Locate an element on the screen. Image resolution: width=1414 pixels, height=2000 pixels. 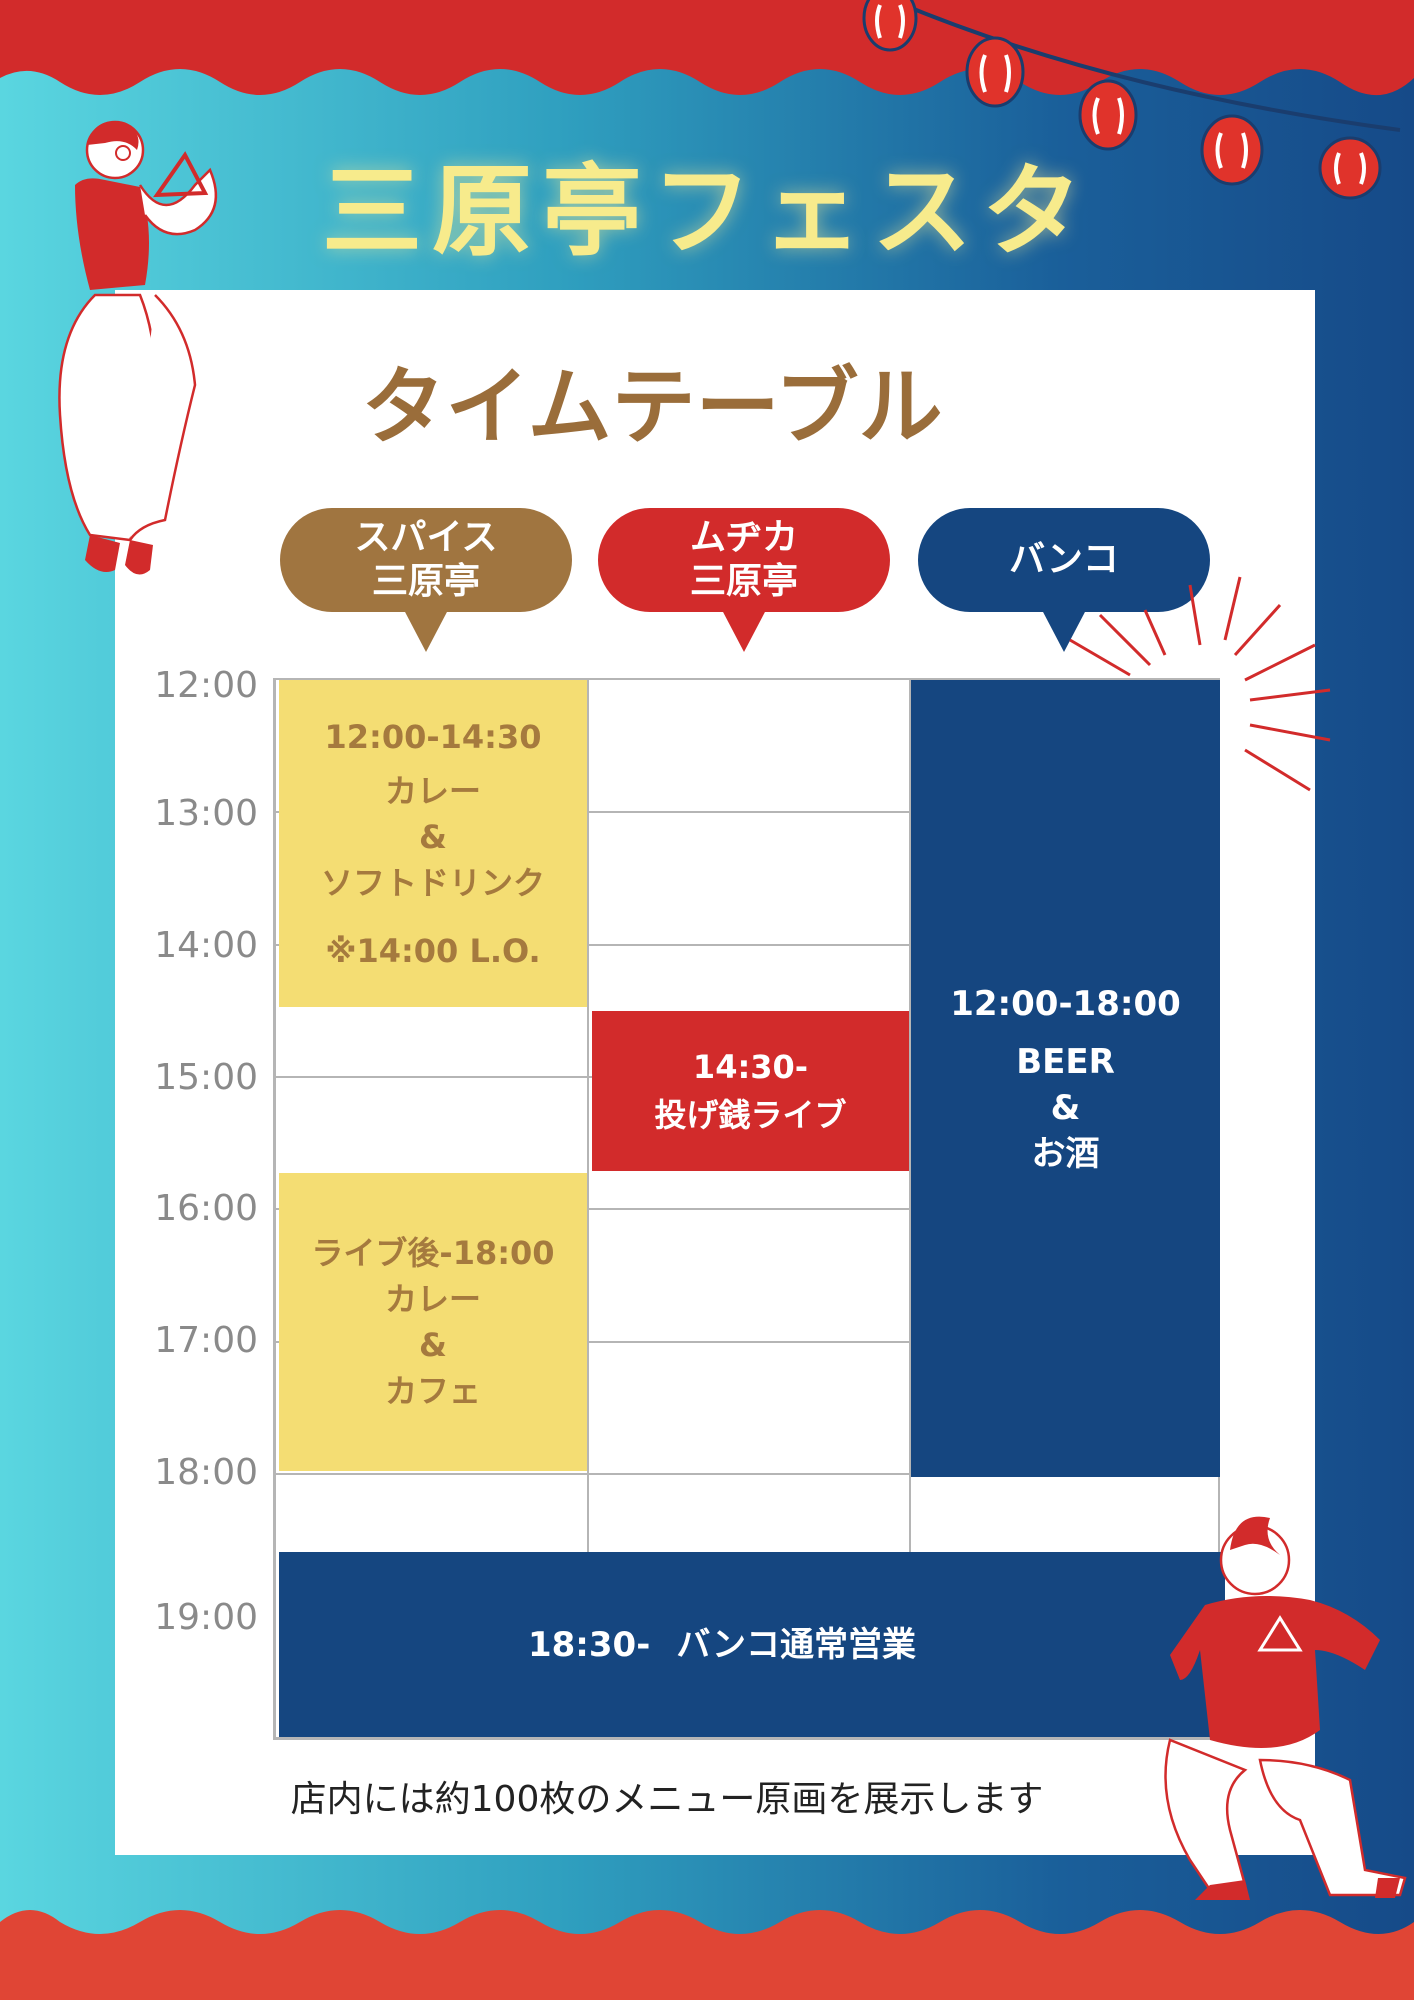
burst-lines-icon is located at coordinates (1200, 684).